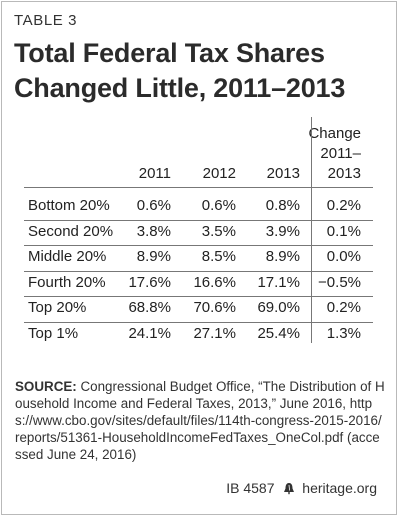 This screenshot has width=400, height=518. What do you see at coordinates (283, 173) in the screenshot?
I see `column-header-2013: 2013` at bounding box center [283, 173].